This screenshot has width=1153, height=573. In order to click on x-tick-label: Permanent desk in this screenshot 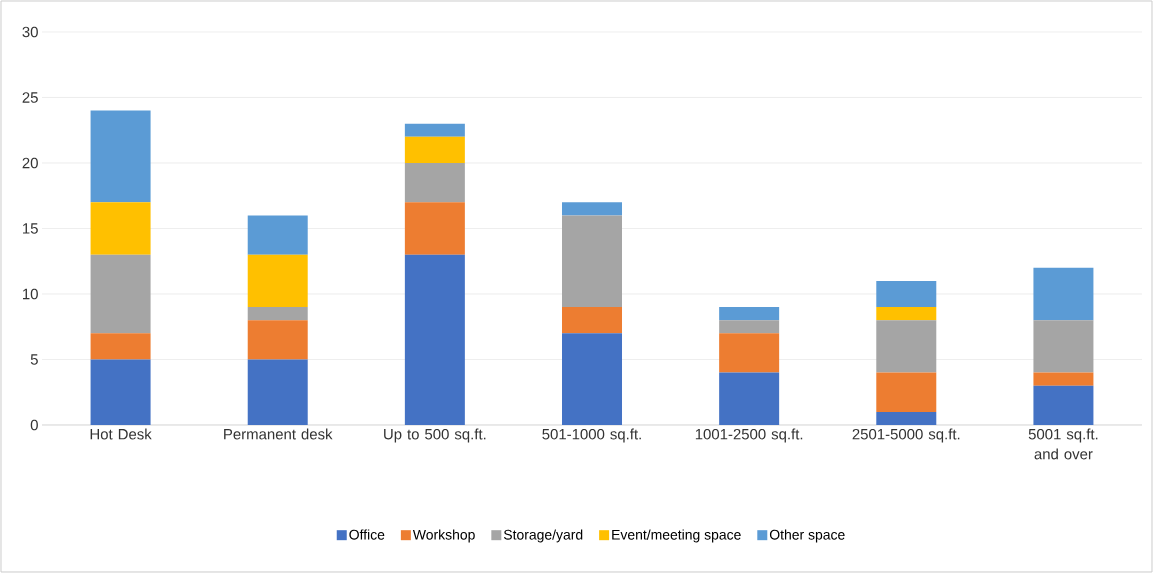, I will do `click(278, 434)`.